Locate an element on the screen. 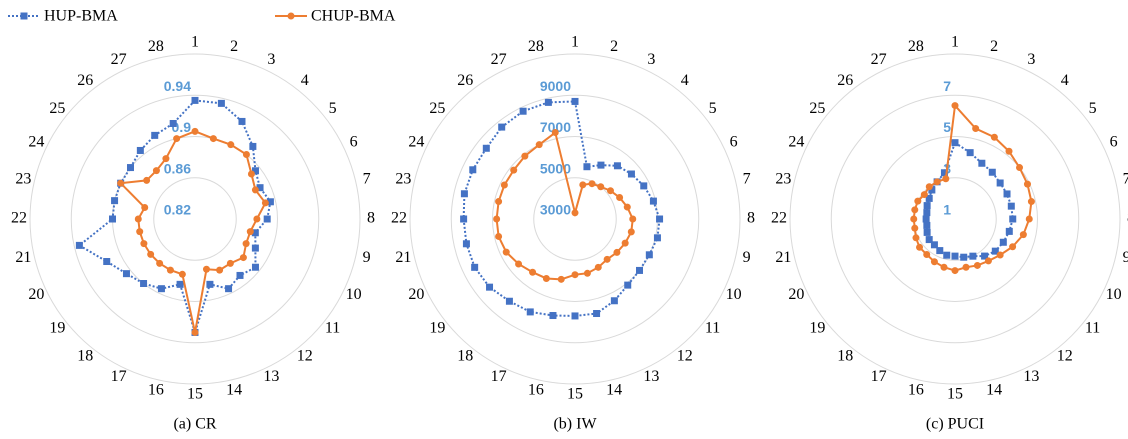  category-label: 19 is located at coordinates (437, 327).